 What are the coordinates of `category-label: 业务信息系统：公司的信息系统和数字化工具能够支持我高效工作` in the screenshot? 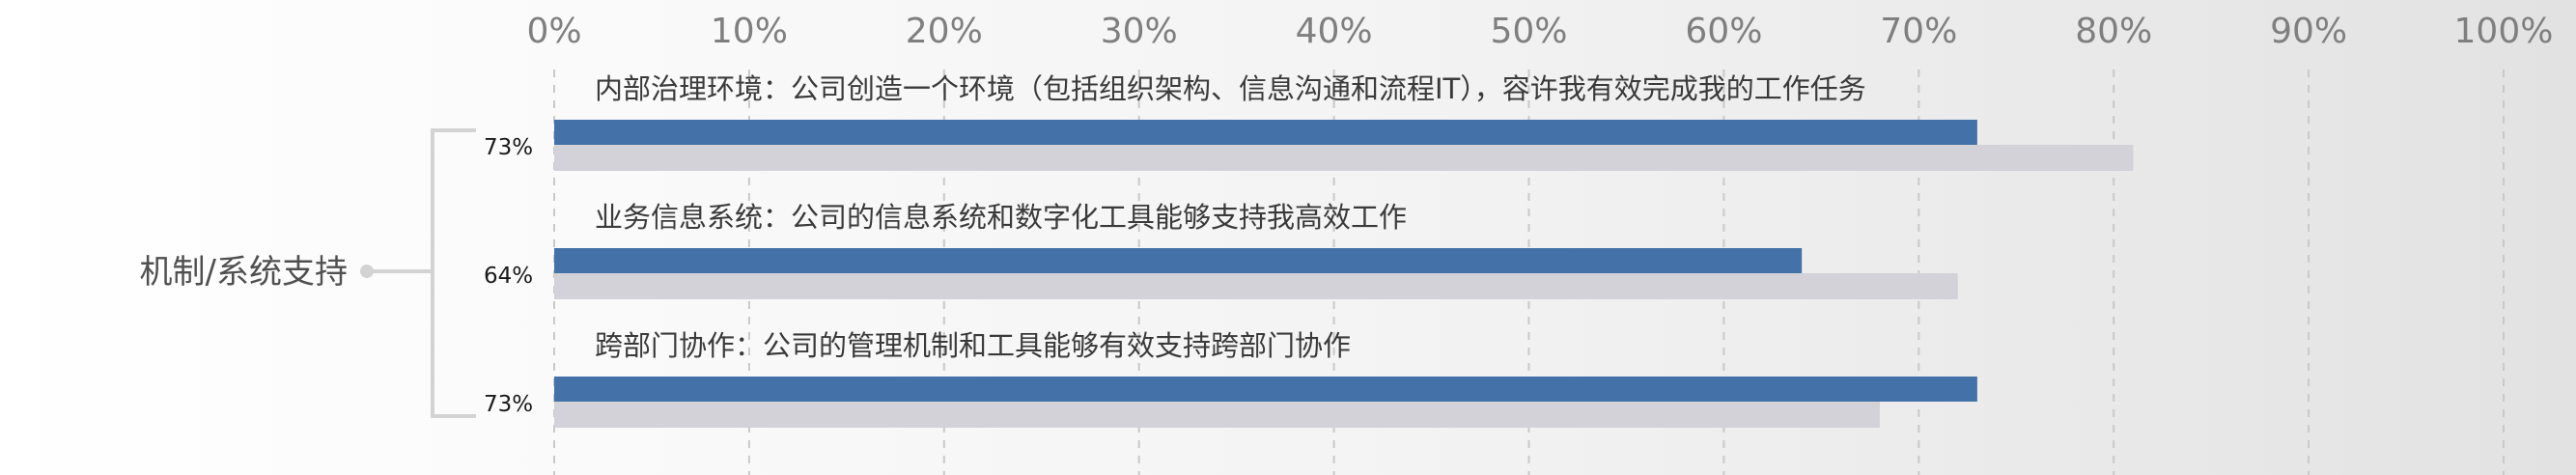 It's located at (1001, 218).